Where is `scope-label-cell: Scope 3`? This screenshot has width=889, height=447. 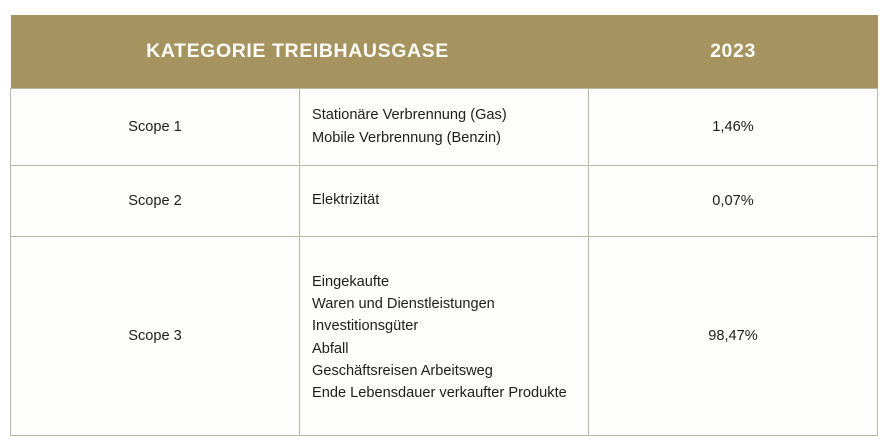 scope-label-cell: Scope 3 is located at coordinates (155, 335).